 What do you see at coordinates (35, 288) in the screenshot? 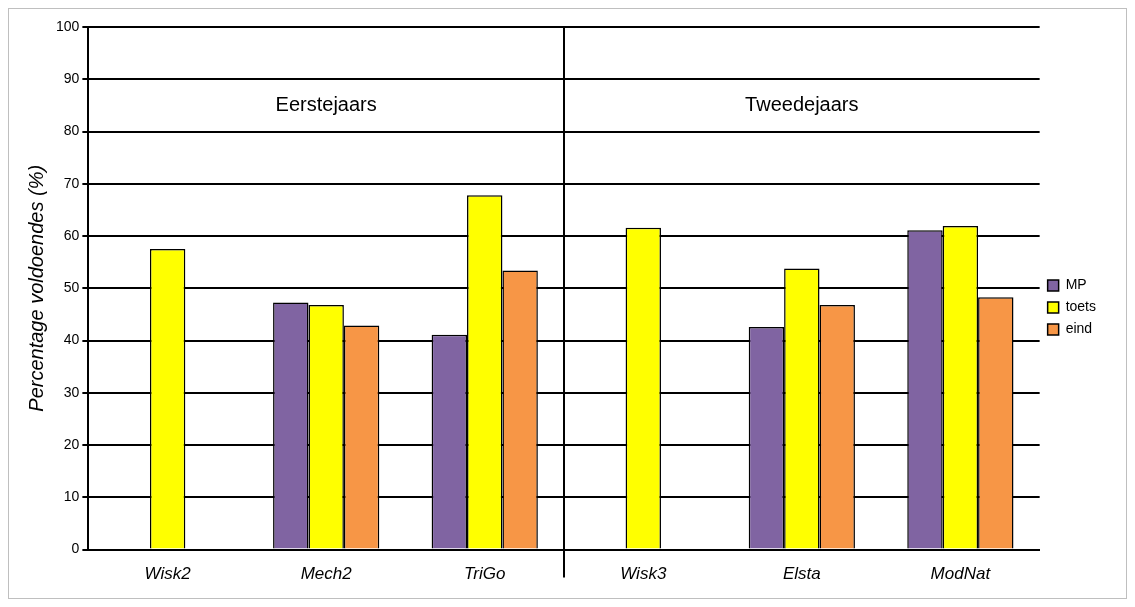
I see `y-axis-title: Percentage voldoendes (%)` at bounding box center [35, 288].